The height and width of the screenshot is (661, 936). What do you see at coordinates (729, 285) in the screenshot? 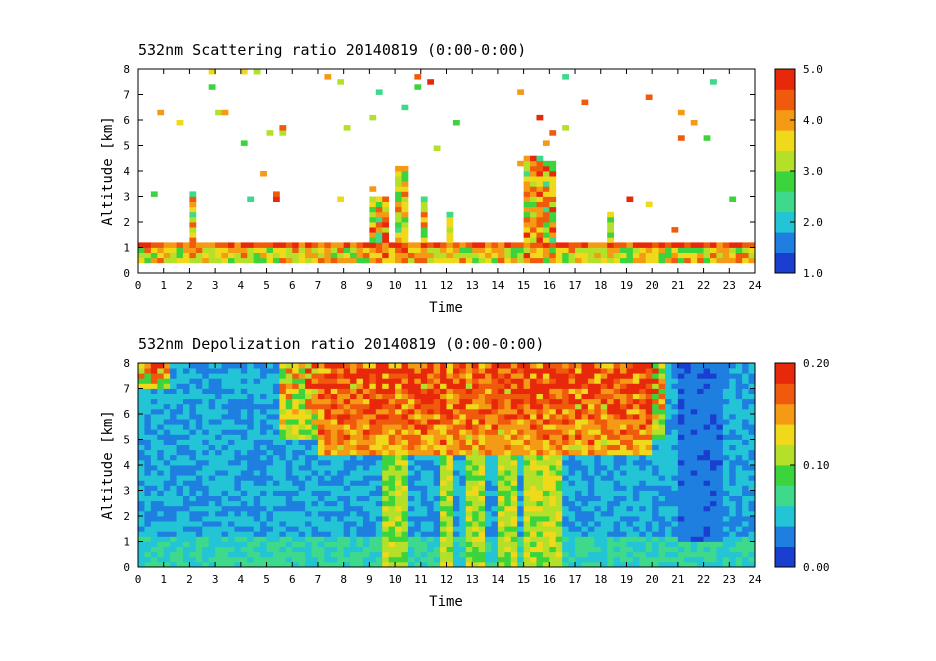
I see `x-tick-label: 23` at bounding box center [729, 285].